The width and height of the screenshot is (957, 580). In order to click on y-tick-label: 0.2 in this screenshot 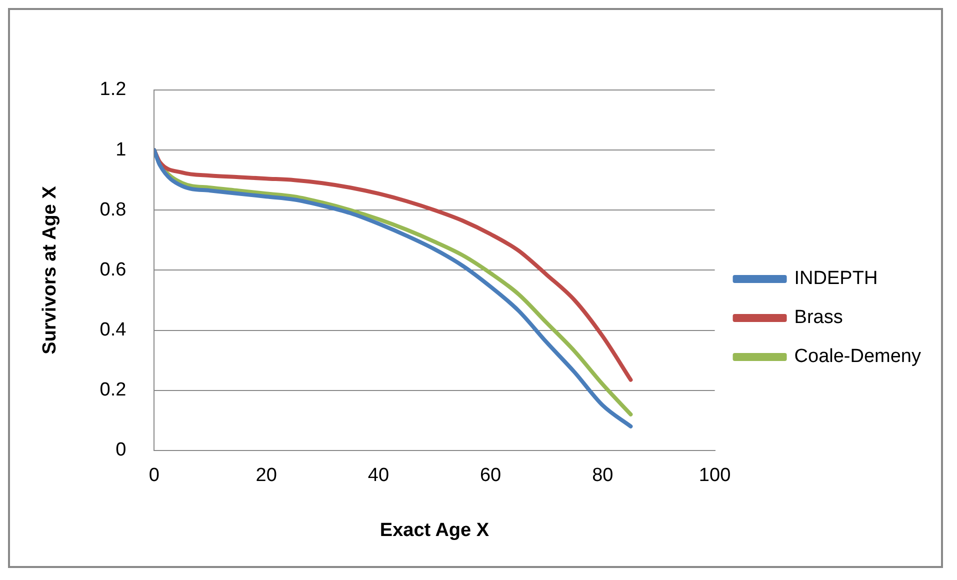, I will do `click(113, 390)`.